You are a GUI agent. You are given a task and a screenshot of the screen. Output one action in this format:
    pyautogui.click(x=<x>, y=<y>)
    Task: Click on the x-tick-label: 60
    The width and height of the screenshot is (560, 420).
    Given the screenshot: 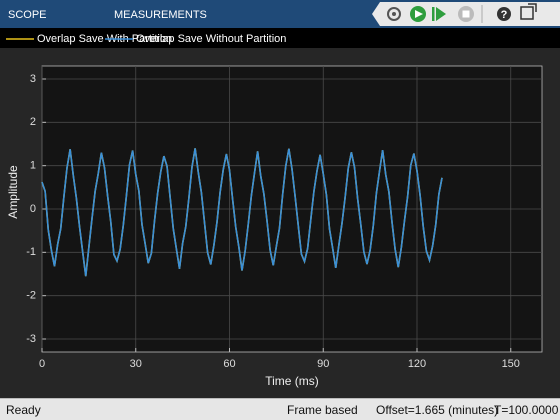 What is the action you would take?
    pyautogui.click(x=229, y=364)
    